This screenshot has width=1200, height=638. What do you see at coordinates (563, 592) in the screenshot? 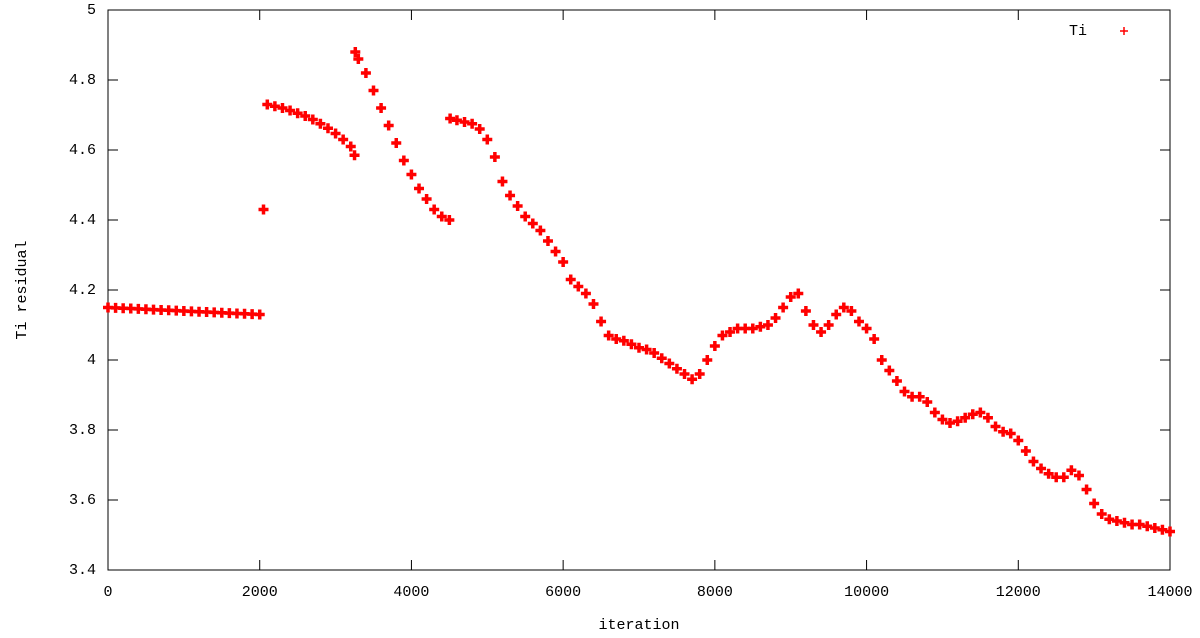
I see `x-tick-label: 6000` at bounding box center [563, 592].